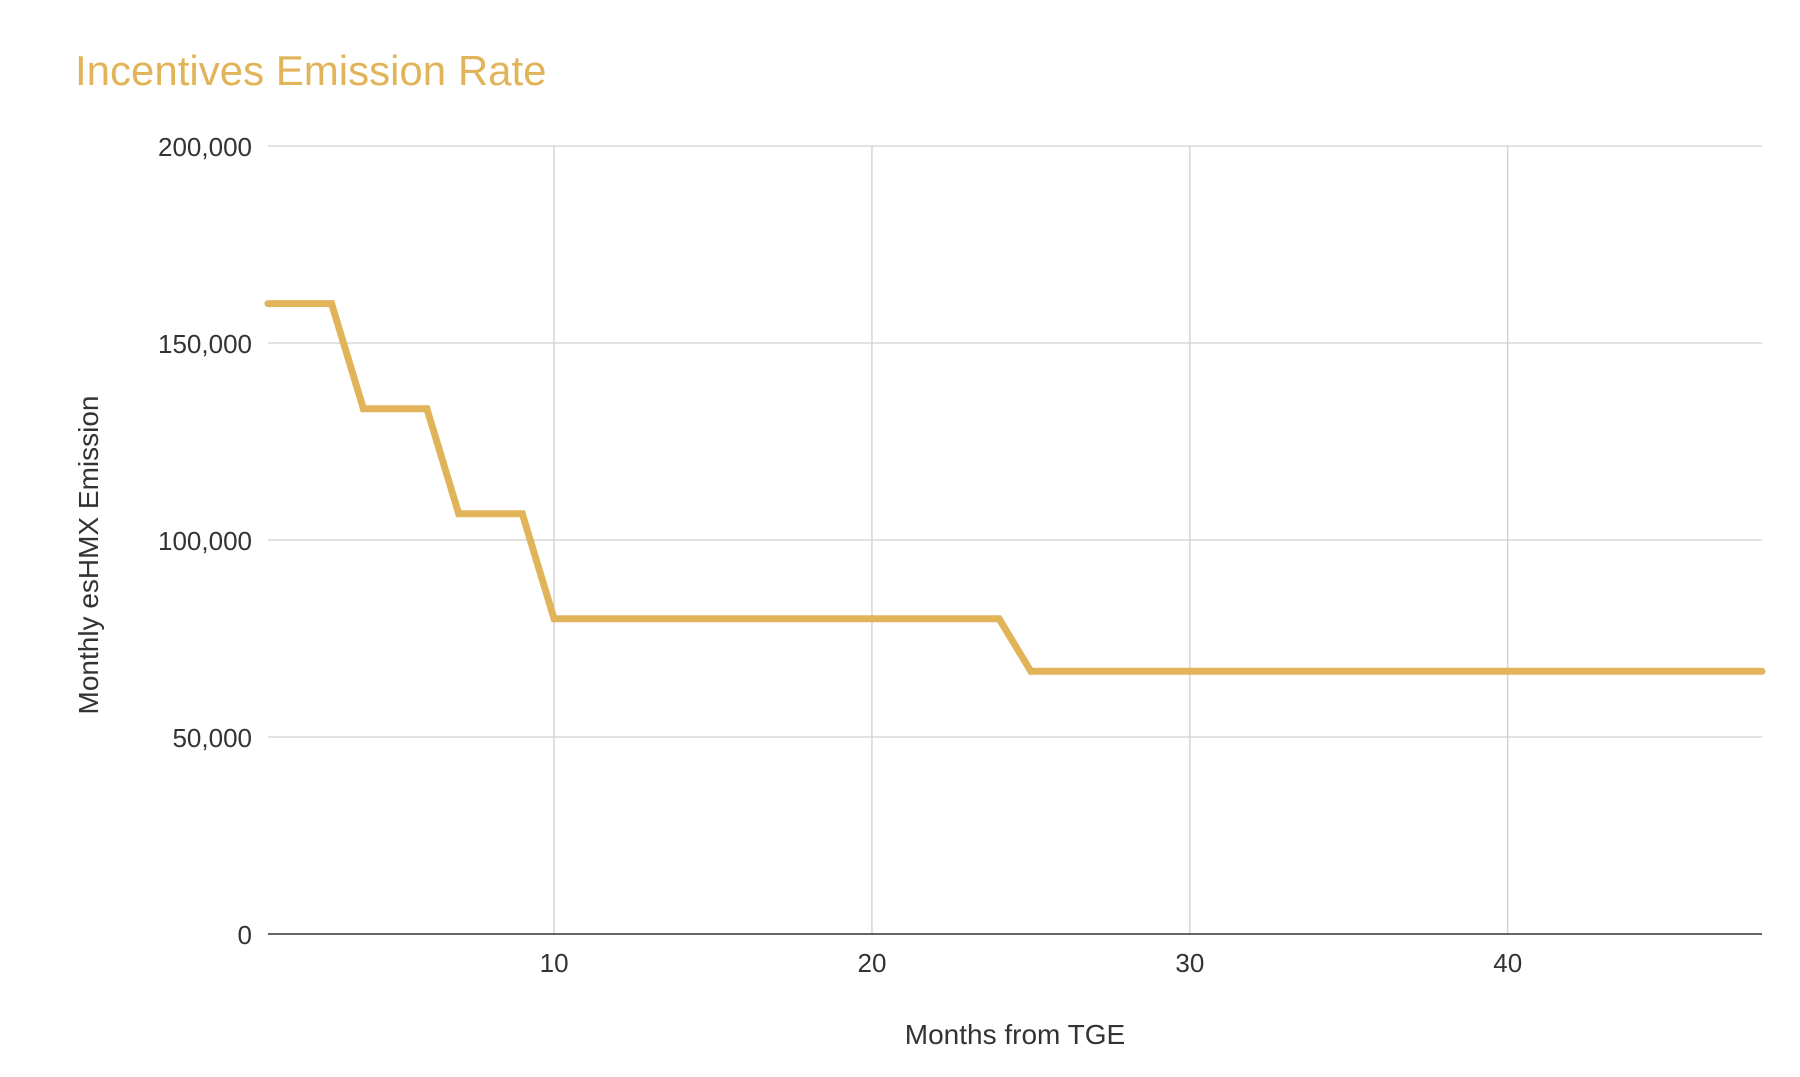 The width and height of the screenshot is (1800, 1077). Describe the element at coordinates (88, 555) in the screenshot. I see `y-axis-title: Monthly esHMX Emission` at that location.